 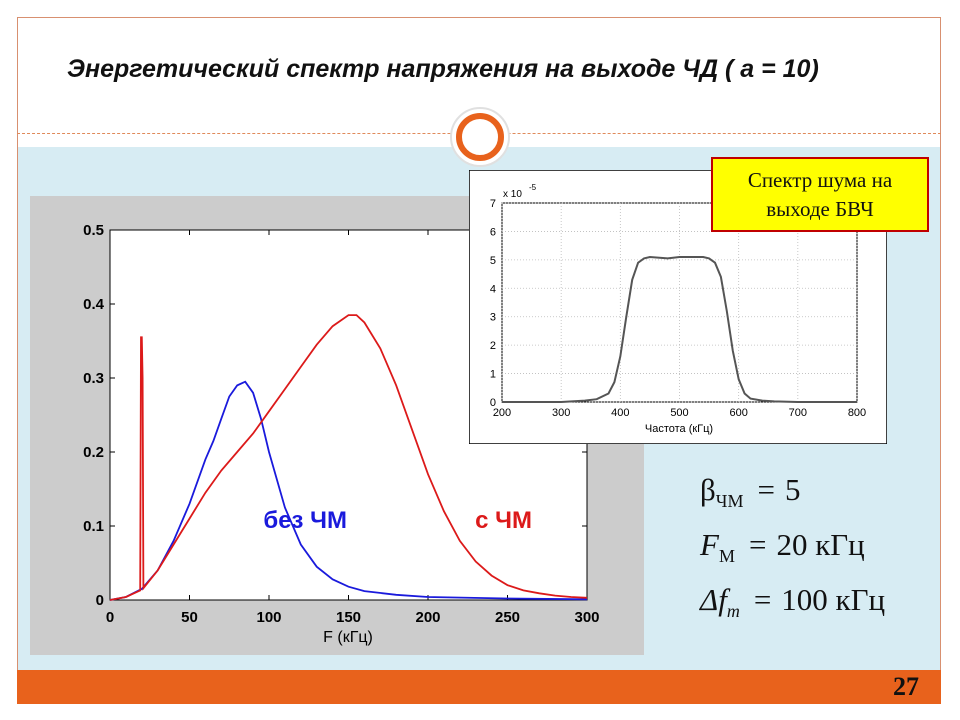 What do you see at coordinates (820, 180) in the screenshot?
I see `note-line-1: Спектр шума на` at bounding box center [820, 180].